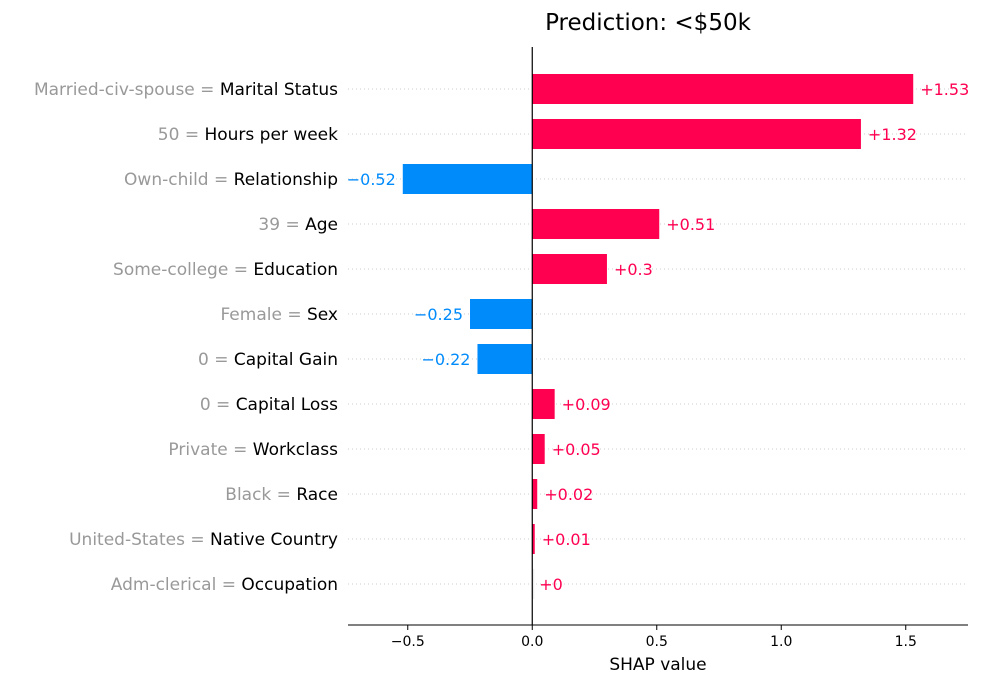 The image size is (981, 683). I want to click on feature-name-text: Capital Gain, so click(286, 360).